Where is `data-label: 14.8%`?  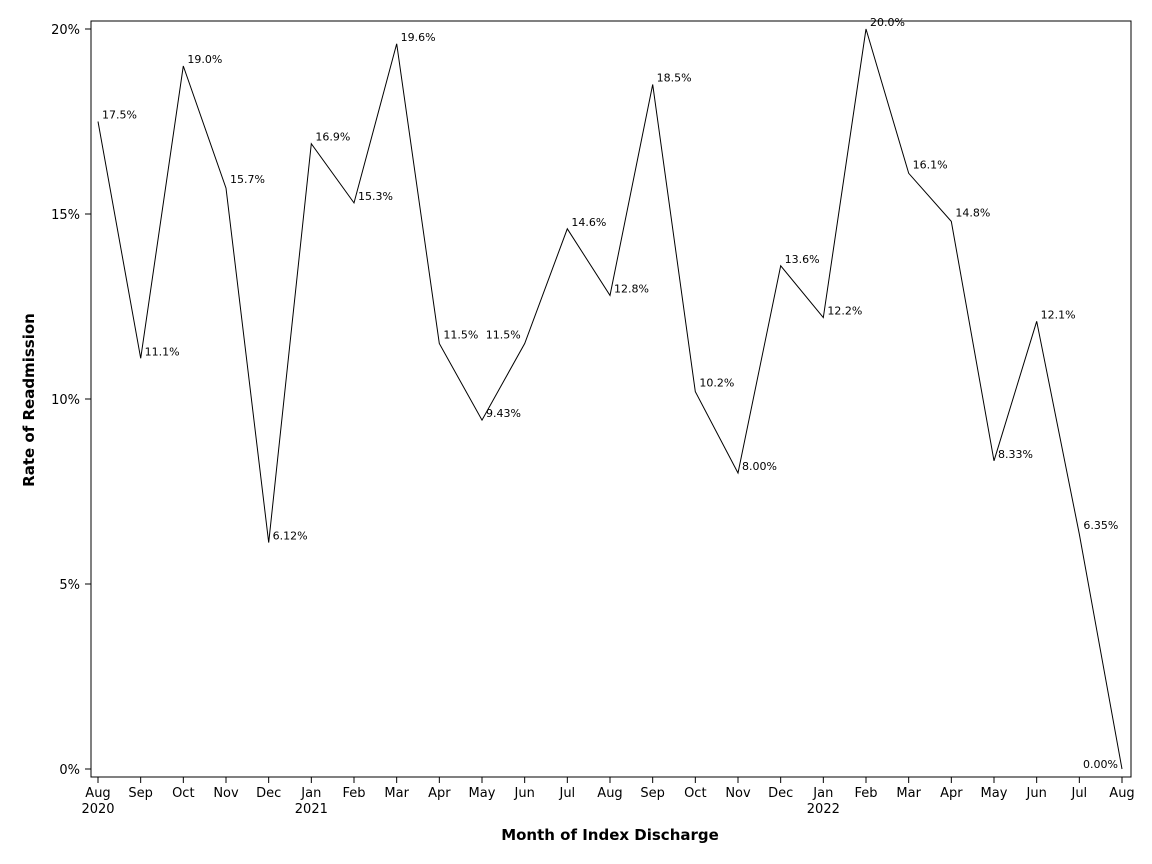
data-label: 14.8% is located at coordinates (972, 212).